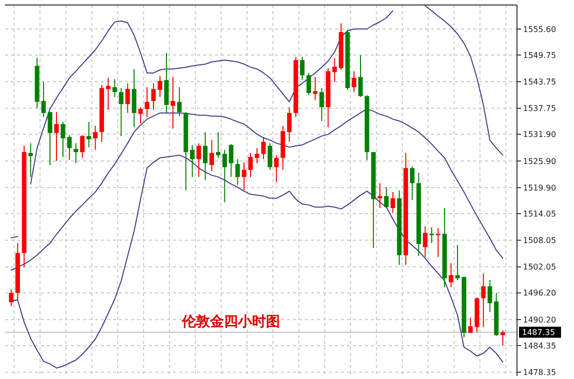  Describe the element at coordinates (539, 135) in the screenshot. I see `y-tick-label: 1531.90` at that location.